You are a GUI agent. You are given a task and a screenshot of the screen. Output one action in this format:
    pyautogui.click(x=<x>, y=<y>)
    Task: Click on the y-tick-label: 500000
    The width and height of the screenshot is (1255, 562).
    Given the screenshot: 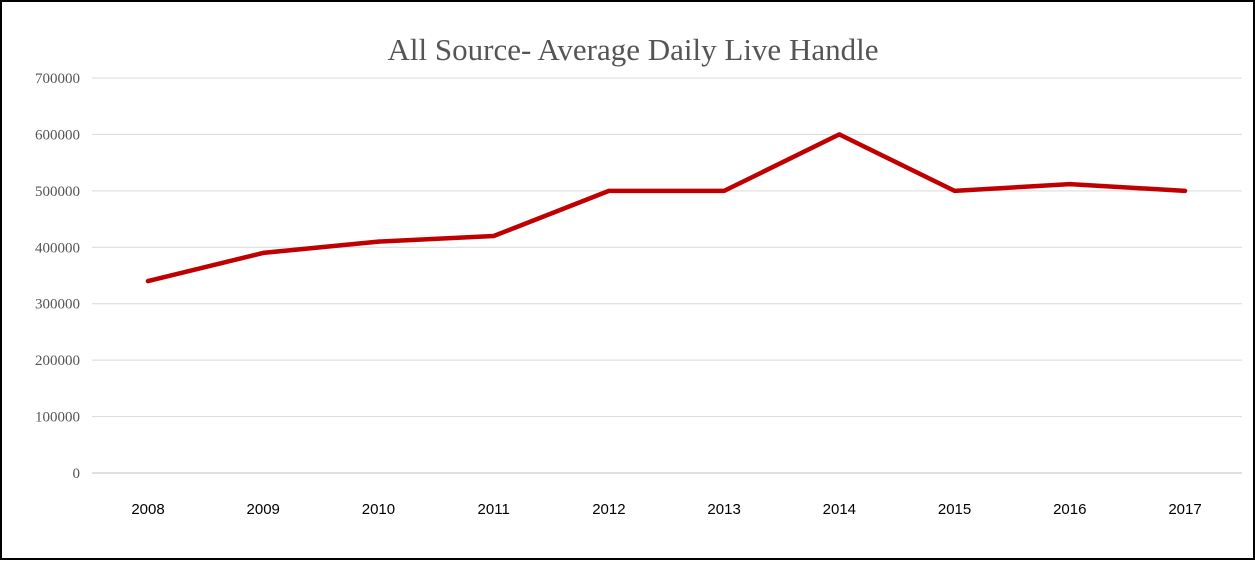 What is the action you would take?
    pyautogui.click(x=57, y=192)
    